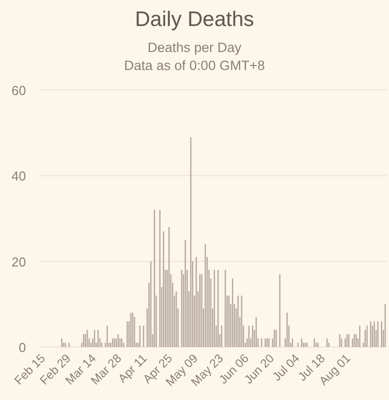  I want to click on y-tick-label: 60, so click(19, 90).